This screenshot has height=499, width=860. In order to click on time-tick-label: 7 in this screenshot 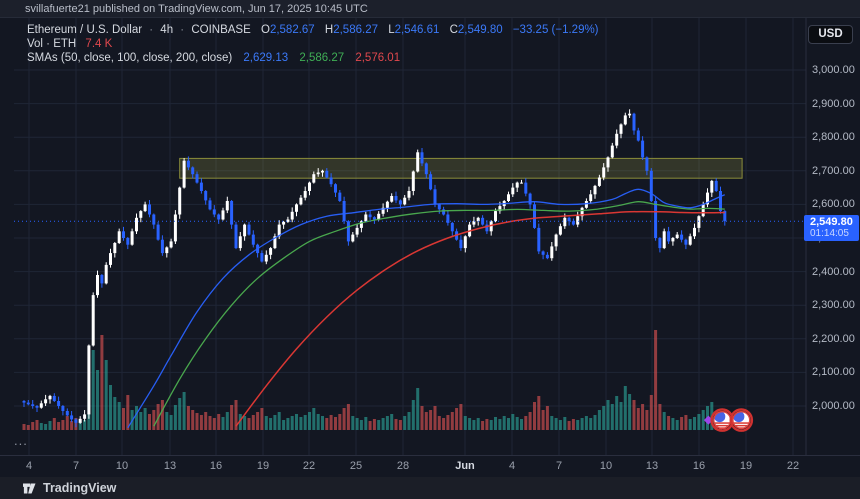, I will do `click(76, 466)`.